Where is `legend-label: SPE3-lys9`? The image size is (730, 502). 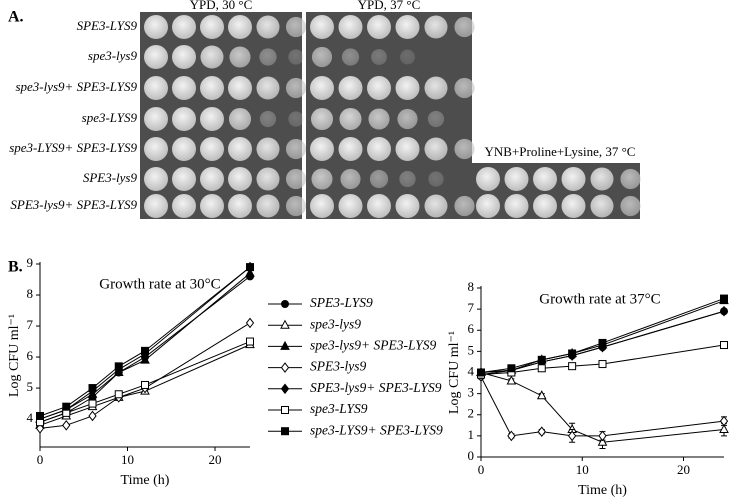 legend-label: SPE3-lys9 is located at coordinates (338, 366).